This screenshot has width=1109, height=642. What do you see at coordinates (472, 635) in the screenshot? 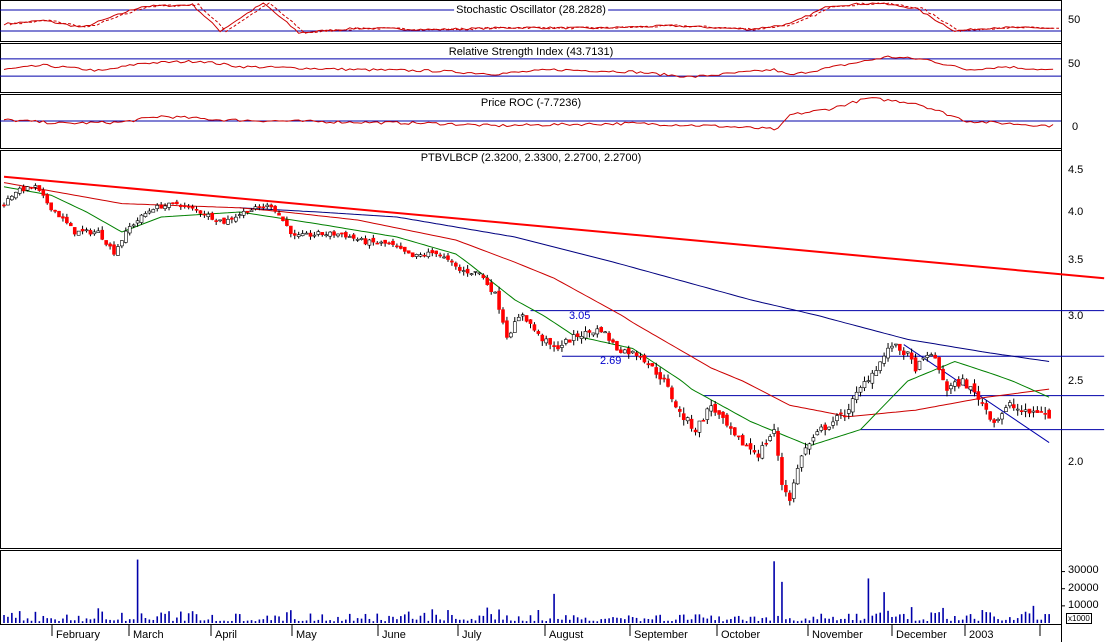
I see `month-label-july: July` at bounding box center [472, 635].